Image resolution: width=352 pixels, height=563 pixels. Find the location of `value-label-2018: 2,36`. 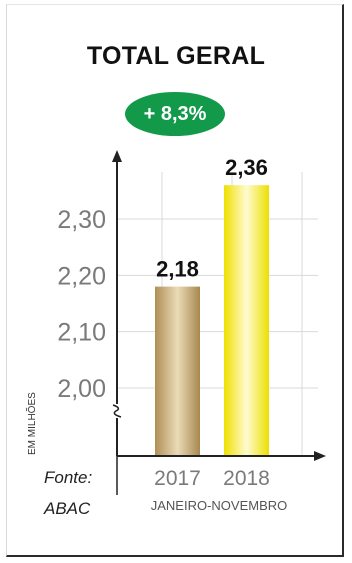

value-label-2018: 2,36 is located at coordinates (246, 167).